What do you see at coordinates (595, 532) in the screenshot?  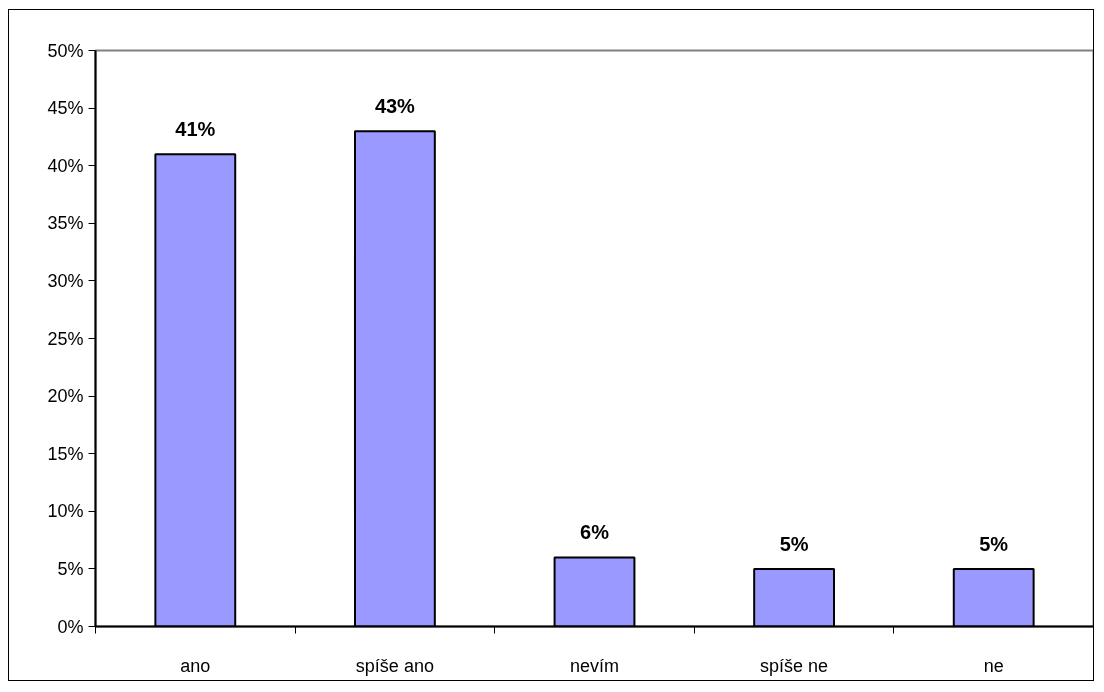 I see `data-label: 6%` at bounding box center [595, 532].